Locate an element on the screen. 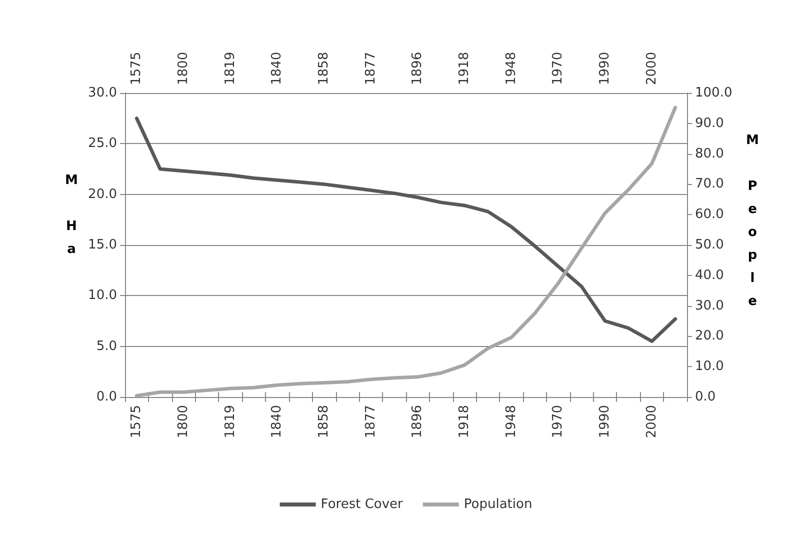 This screenshot has height=534, width=812. y2-tick-label: 30.0 is located at coordinates (709, 306).